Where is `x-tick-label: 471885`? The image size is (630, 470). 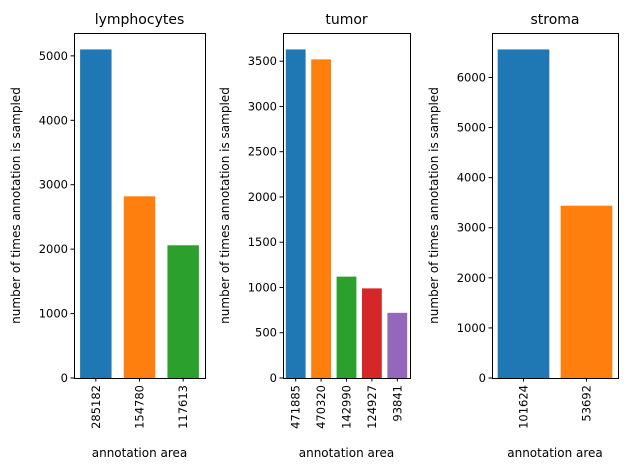
x-tick-label: 471885 is located at coordinates (296, 407).